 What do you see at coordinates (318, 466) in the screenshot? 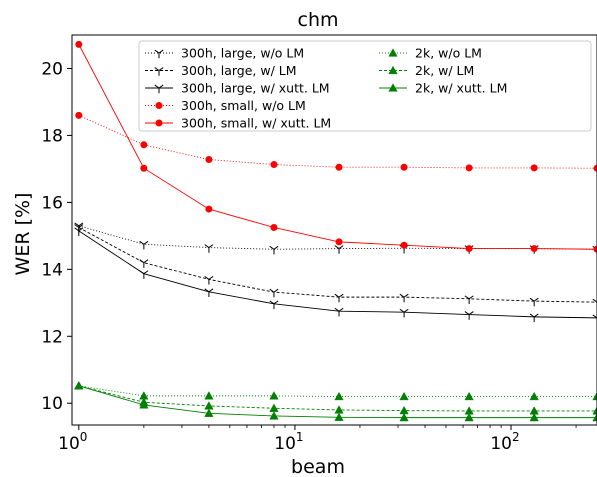
I see `x-axis-label: beam` at bounding box center [318, 466].